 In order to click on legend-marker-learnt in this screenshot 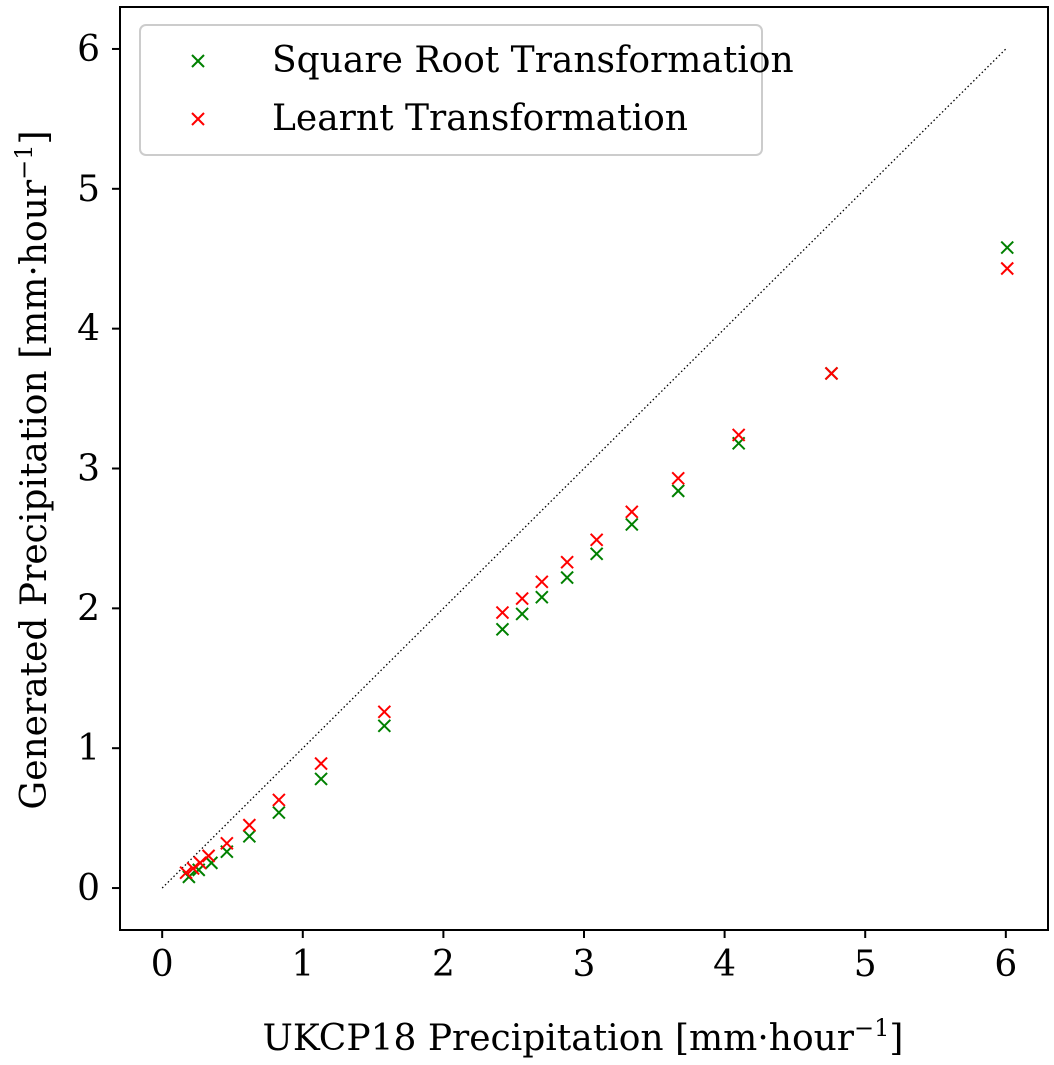, I will do `click(198, 119)`.